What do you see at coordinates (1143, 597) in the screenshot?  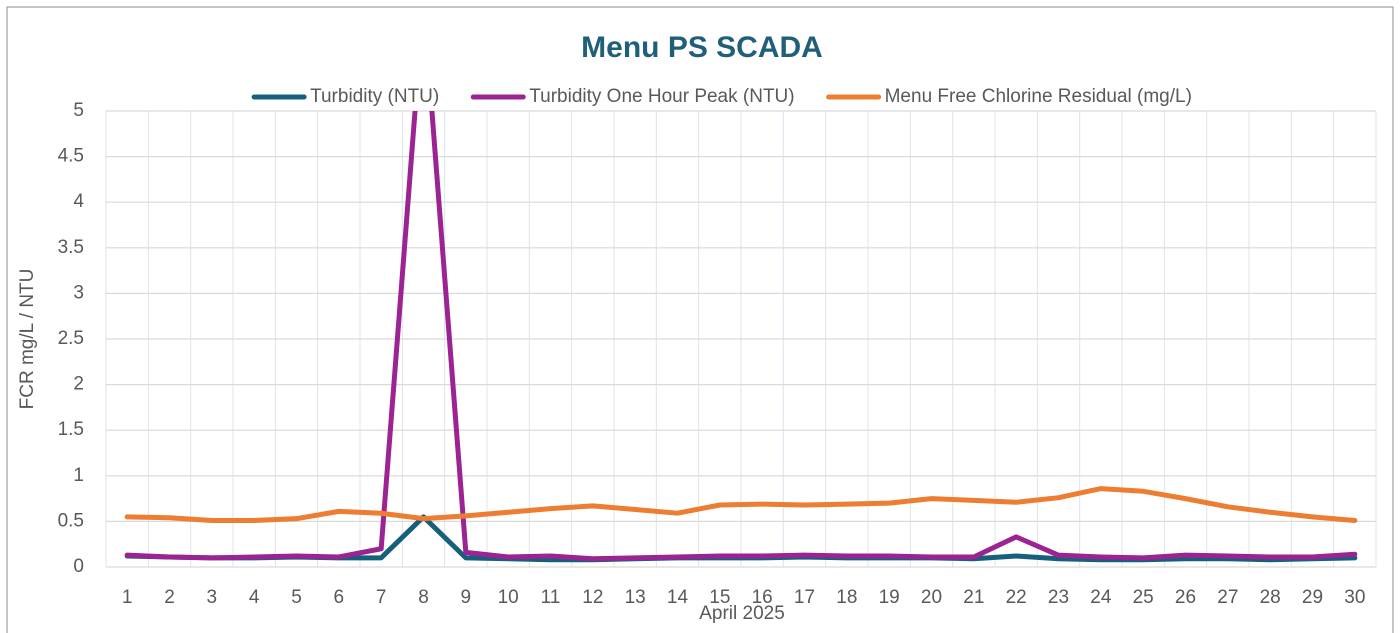 I see `x-tick-label: 25` at bounding box center [1143, 597].